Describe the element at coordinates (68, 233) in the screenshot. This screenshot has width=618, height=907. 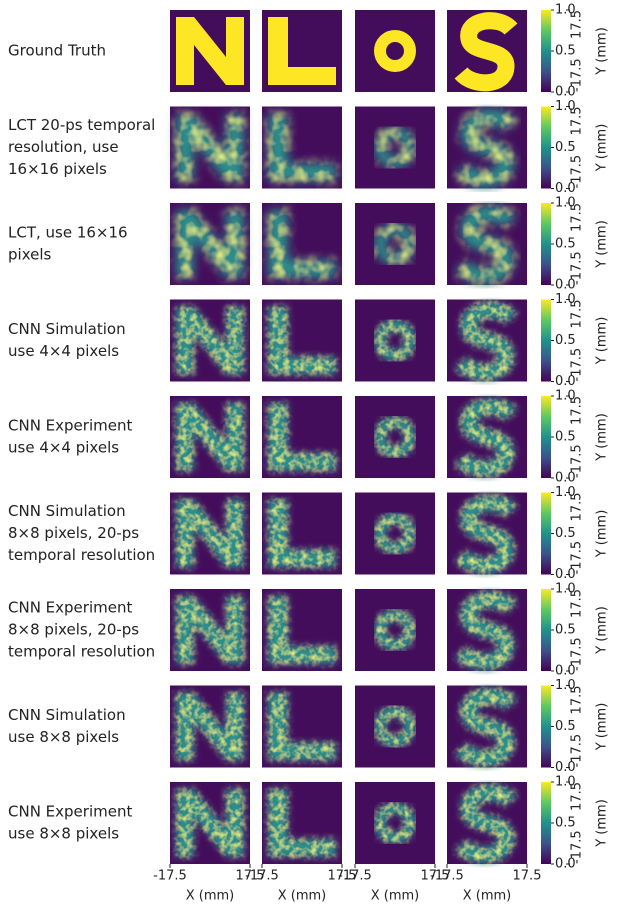
I see `row-label: LCT, use 16×16` at that location.